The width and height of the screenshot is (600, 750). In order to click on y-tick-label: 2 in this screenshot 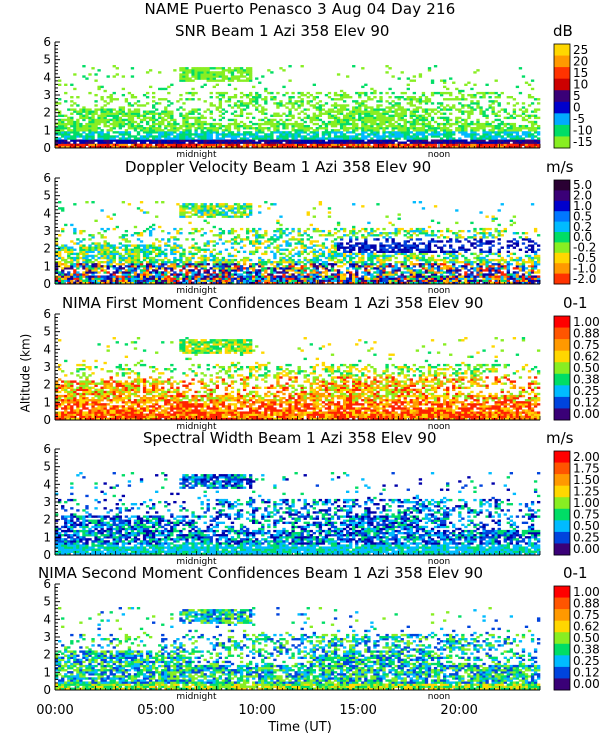, I will do `click(47, 113)`.